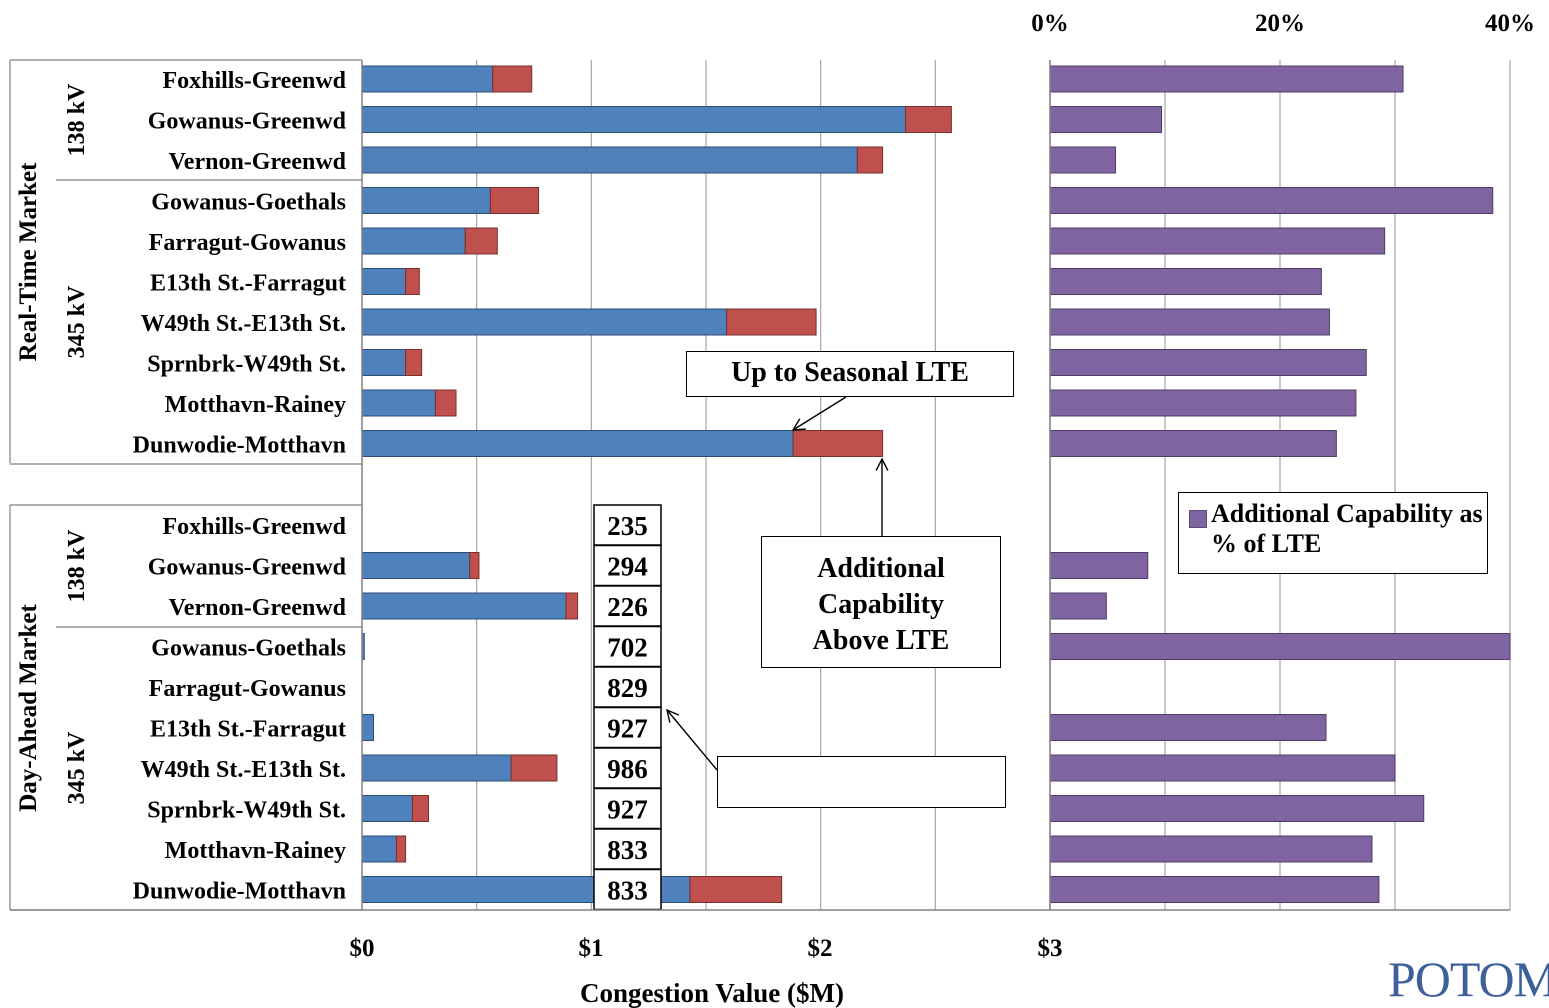 The width and height of the screenshot is (1549, 1008). I want to click on count-label: 235, so click(627, 526).